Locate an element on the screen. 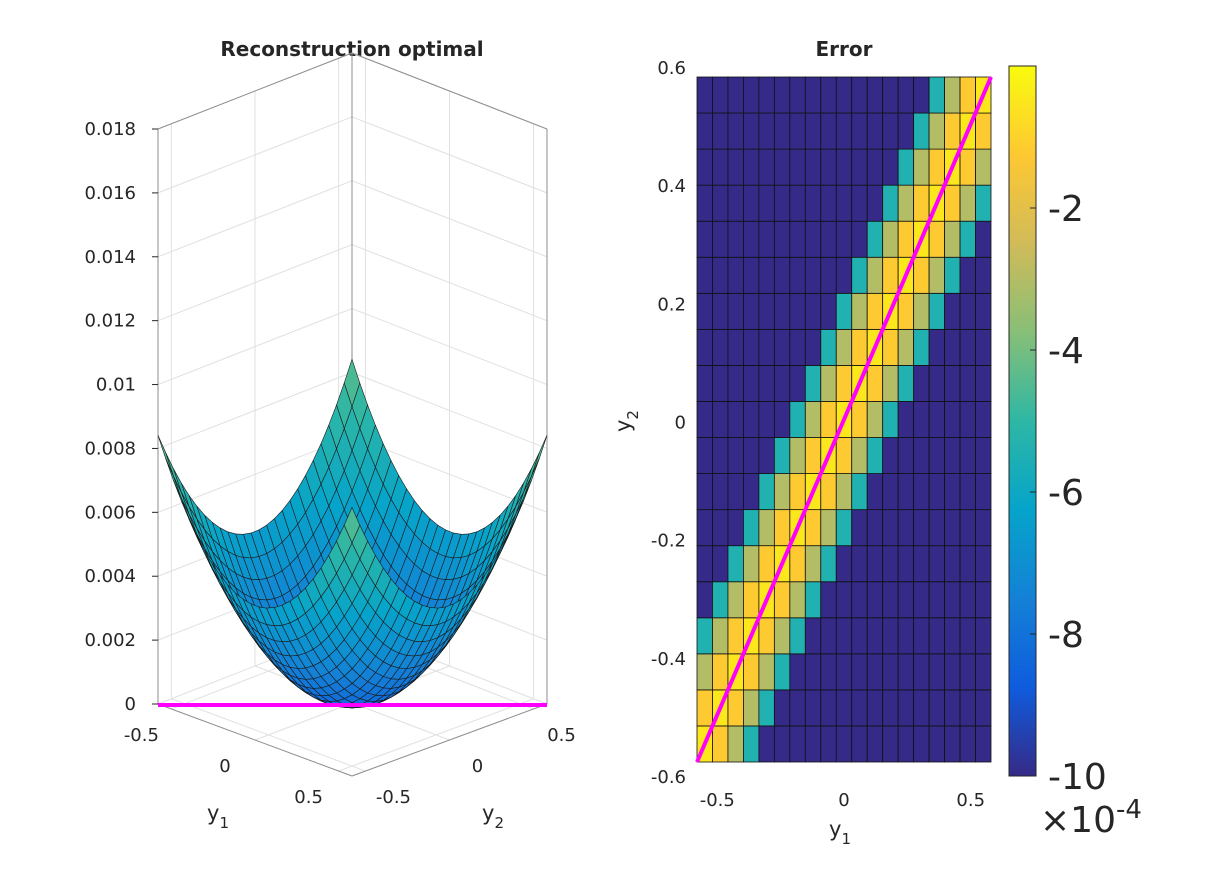  colorbar: -2 -4 -6 -8 -10 ×10-4 is located at coordinates (1075, 453).